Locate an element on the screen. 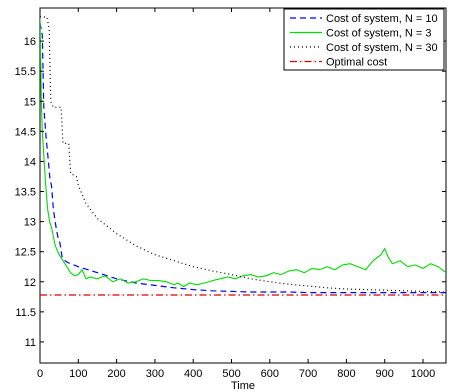 The height and width of the screenshot is (392, 473). y-tick-label: 15.5 is located at coordinates (25, 72).